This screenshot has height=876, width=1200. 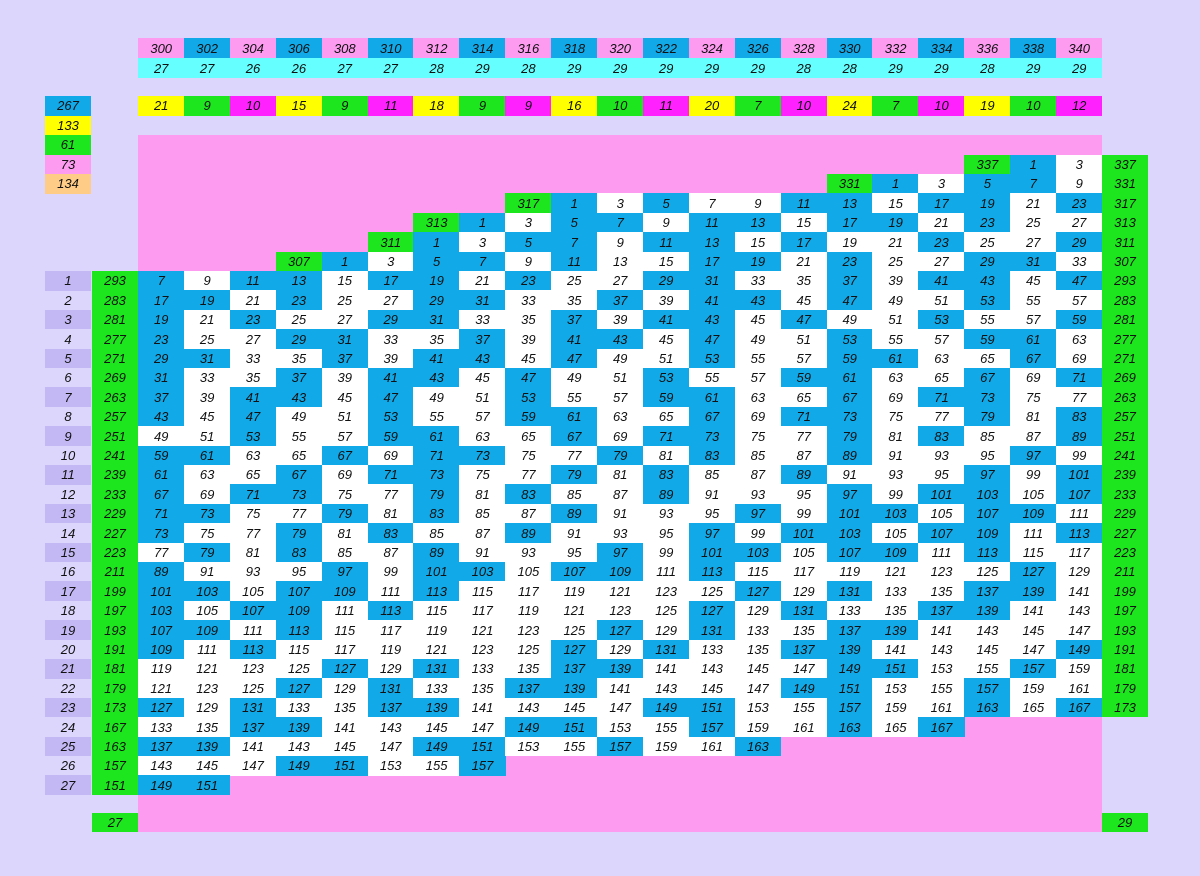 I want to click on row-key: 181, so click(x=115, y=669).